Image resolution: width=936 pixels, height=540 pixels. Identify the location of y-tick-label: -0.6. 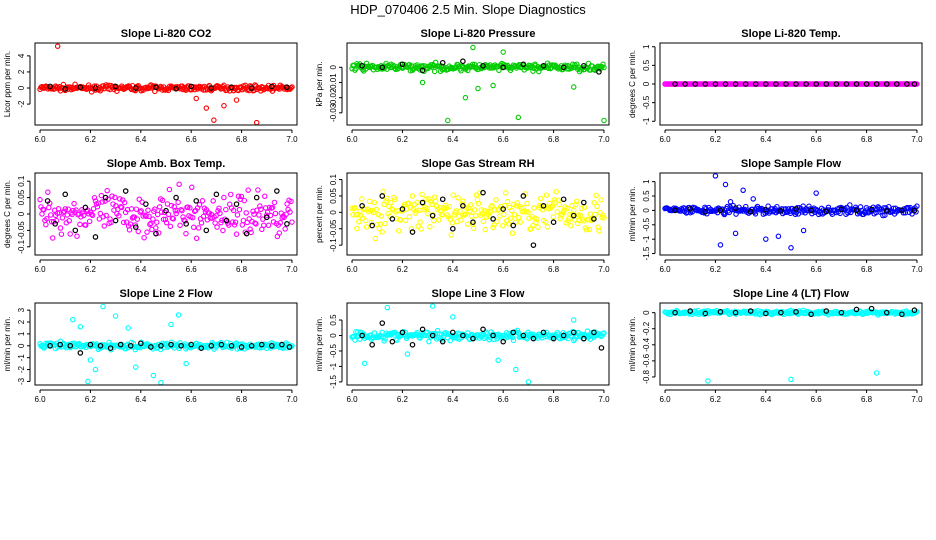
(646, 360).